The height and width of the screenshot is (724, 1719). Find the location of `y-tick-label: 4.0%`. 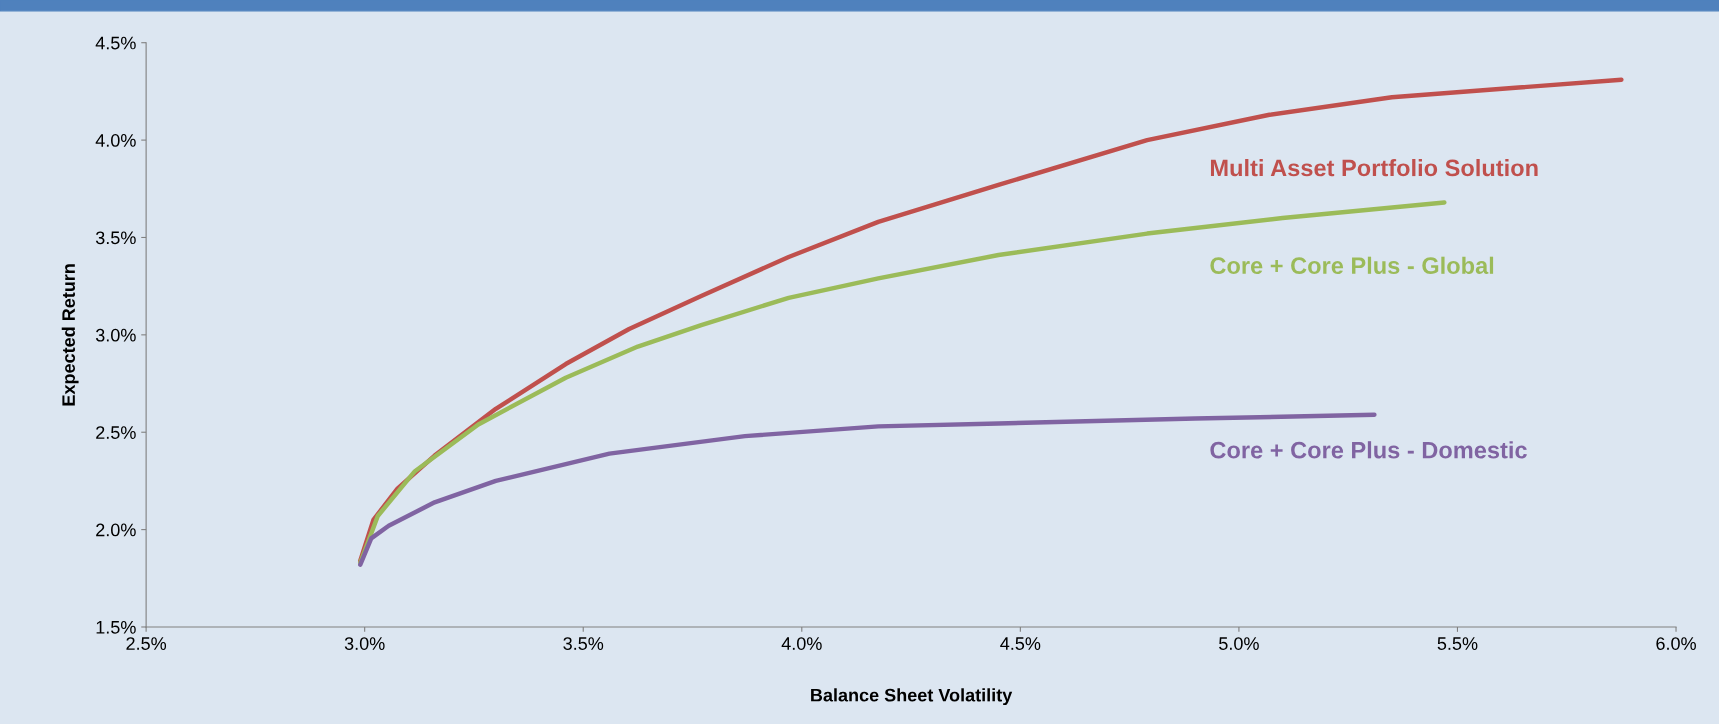

y-tick-label: 4.0% is located at coordinates (115, 140).